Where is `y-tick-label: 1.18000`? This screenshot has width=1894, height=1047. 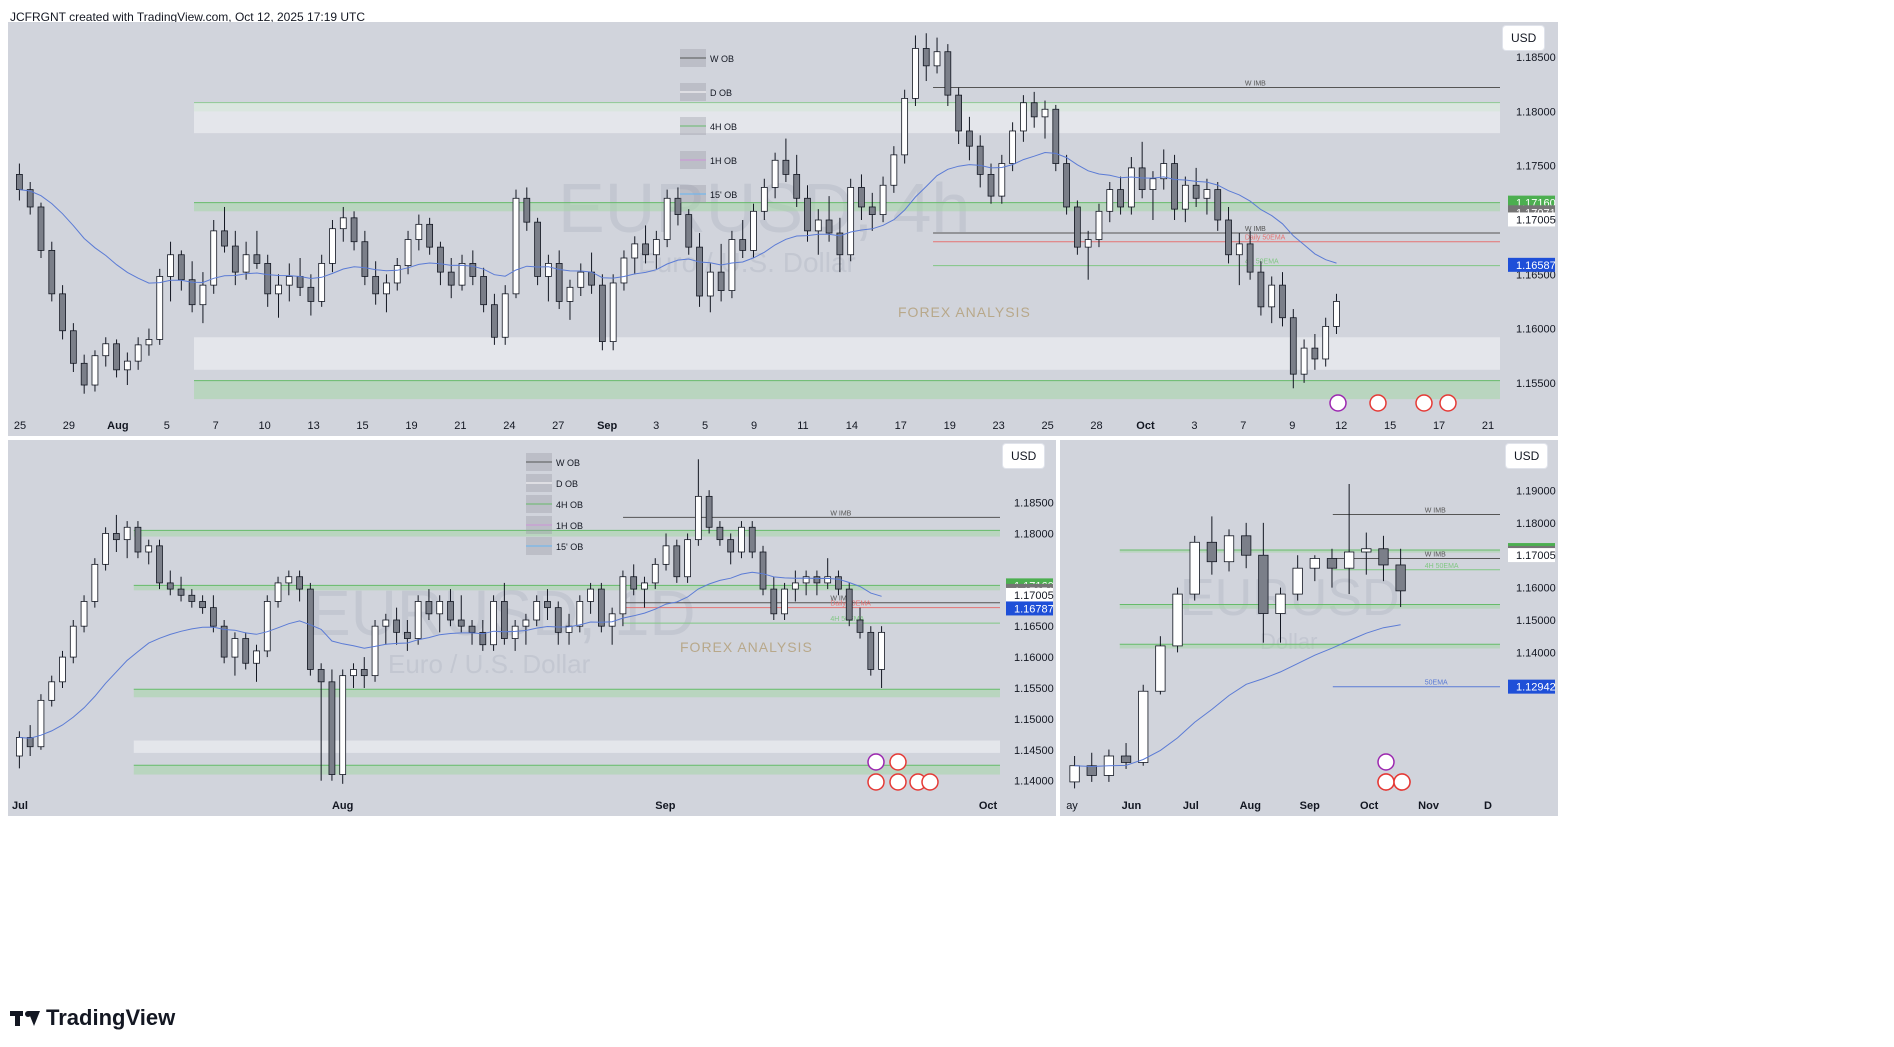 y-tick-label: 1.18000 is located at coordinates (1536, 112).